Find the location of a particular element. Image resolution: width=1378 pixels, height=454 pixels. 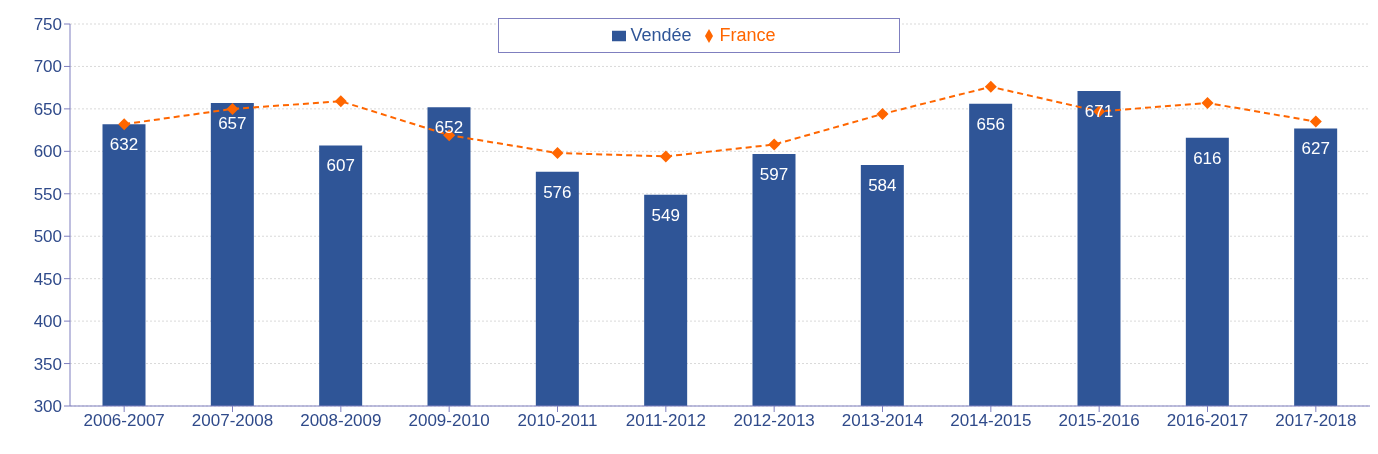

y-tick-label: 450 is located at coordinates (47, 279).